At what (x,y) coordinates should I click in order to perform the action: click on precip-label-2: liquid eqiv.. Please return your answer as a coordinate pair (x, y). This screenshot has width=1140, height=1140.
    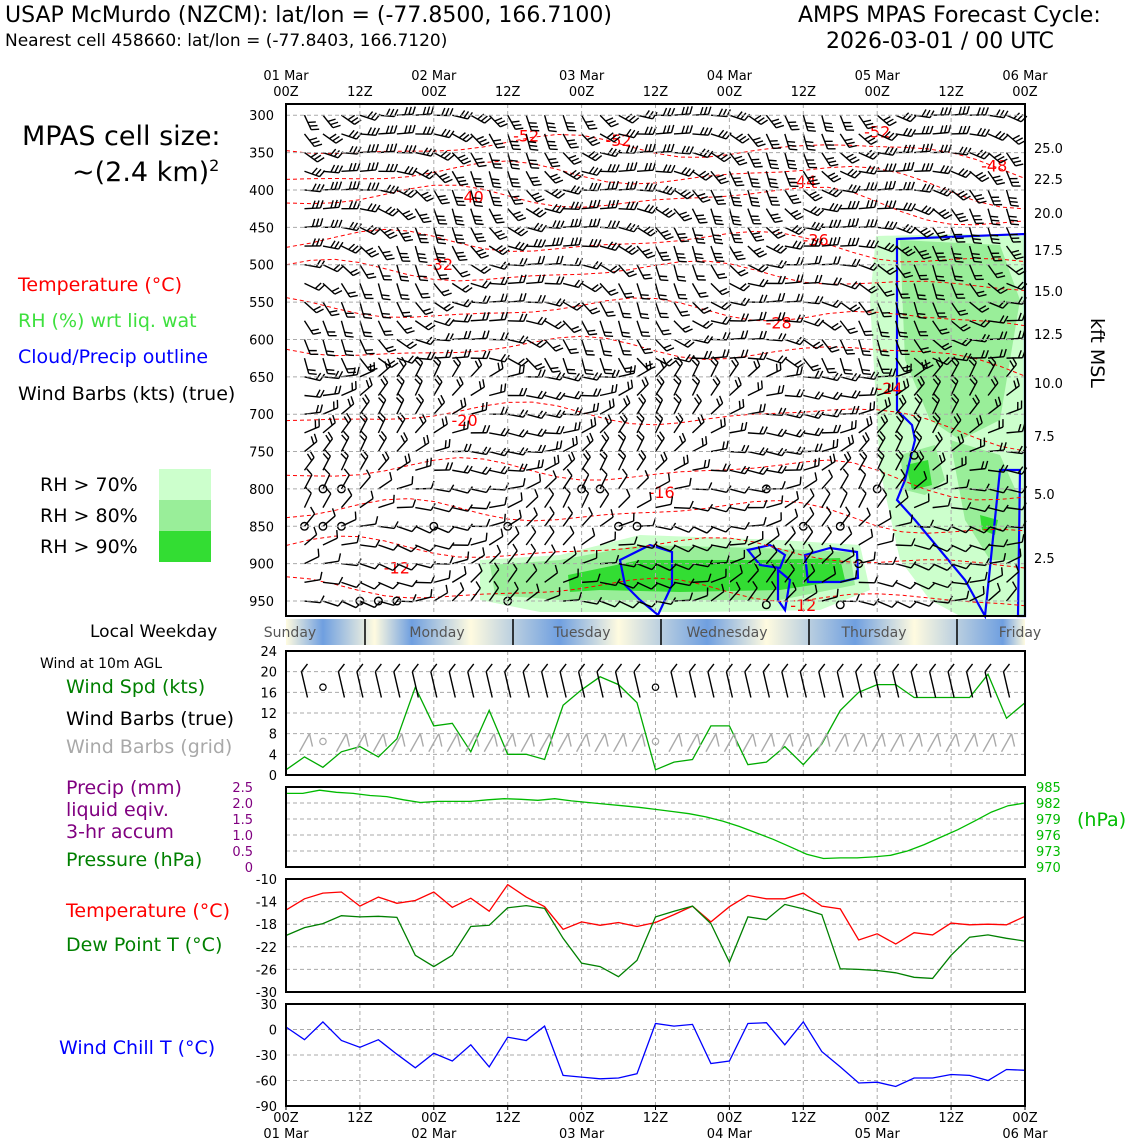
    Looking at the image, I should click on (117, 810).